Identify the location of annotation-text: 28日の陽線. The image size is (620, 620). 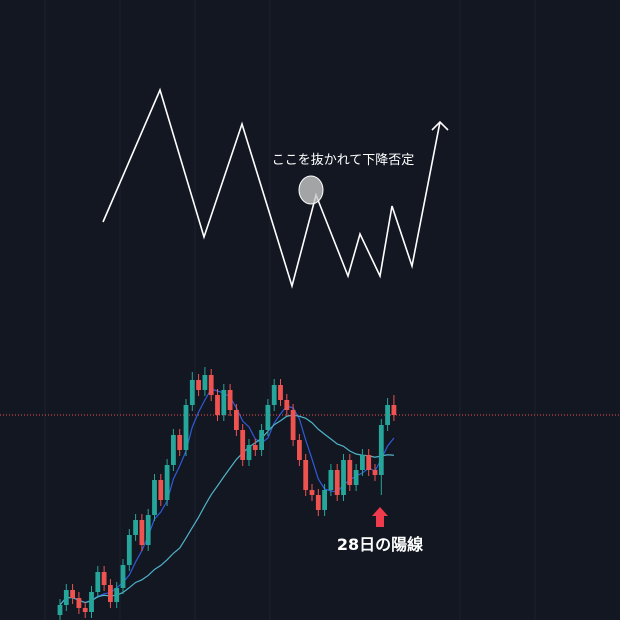
(380, 544).